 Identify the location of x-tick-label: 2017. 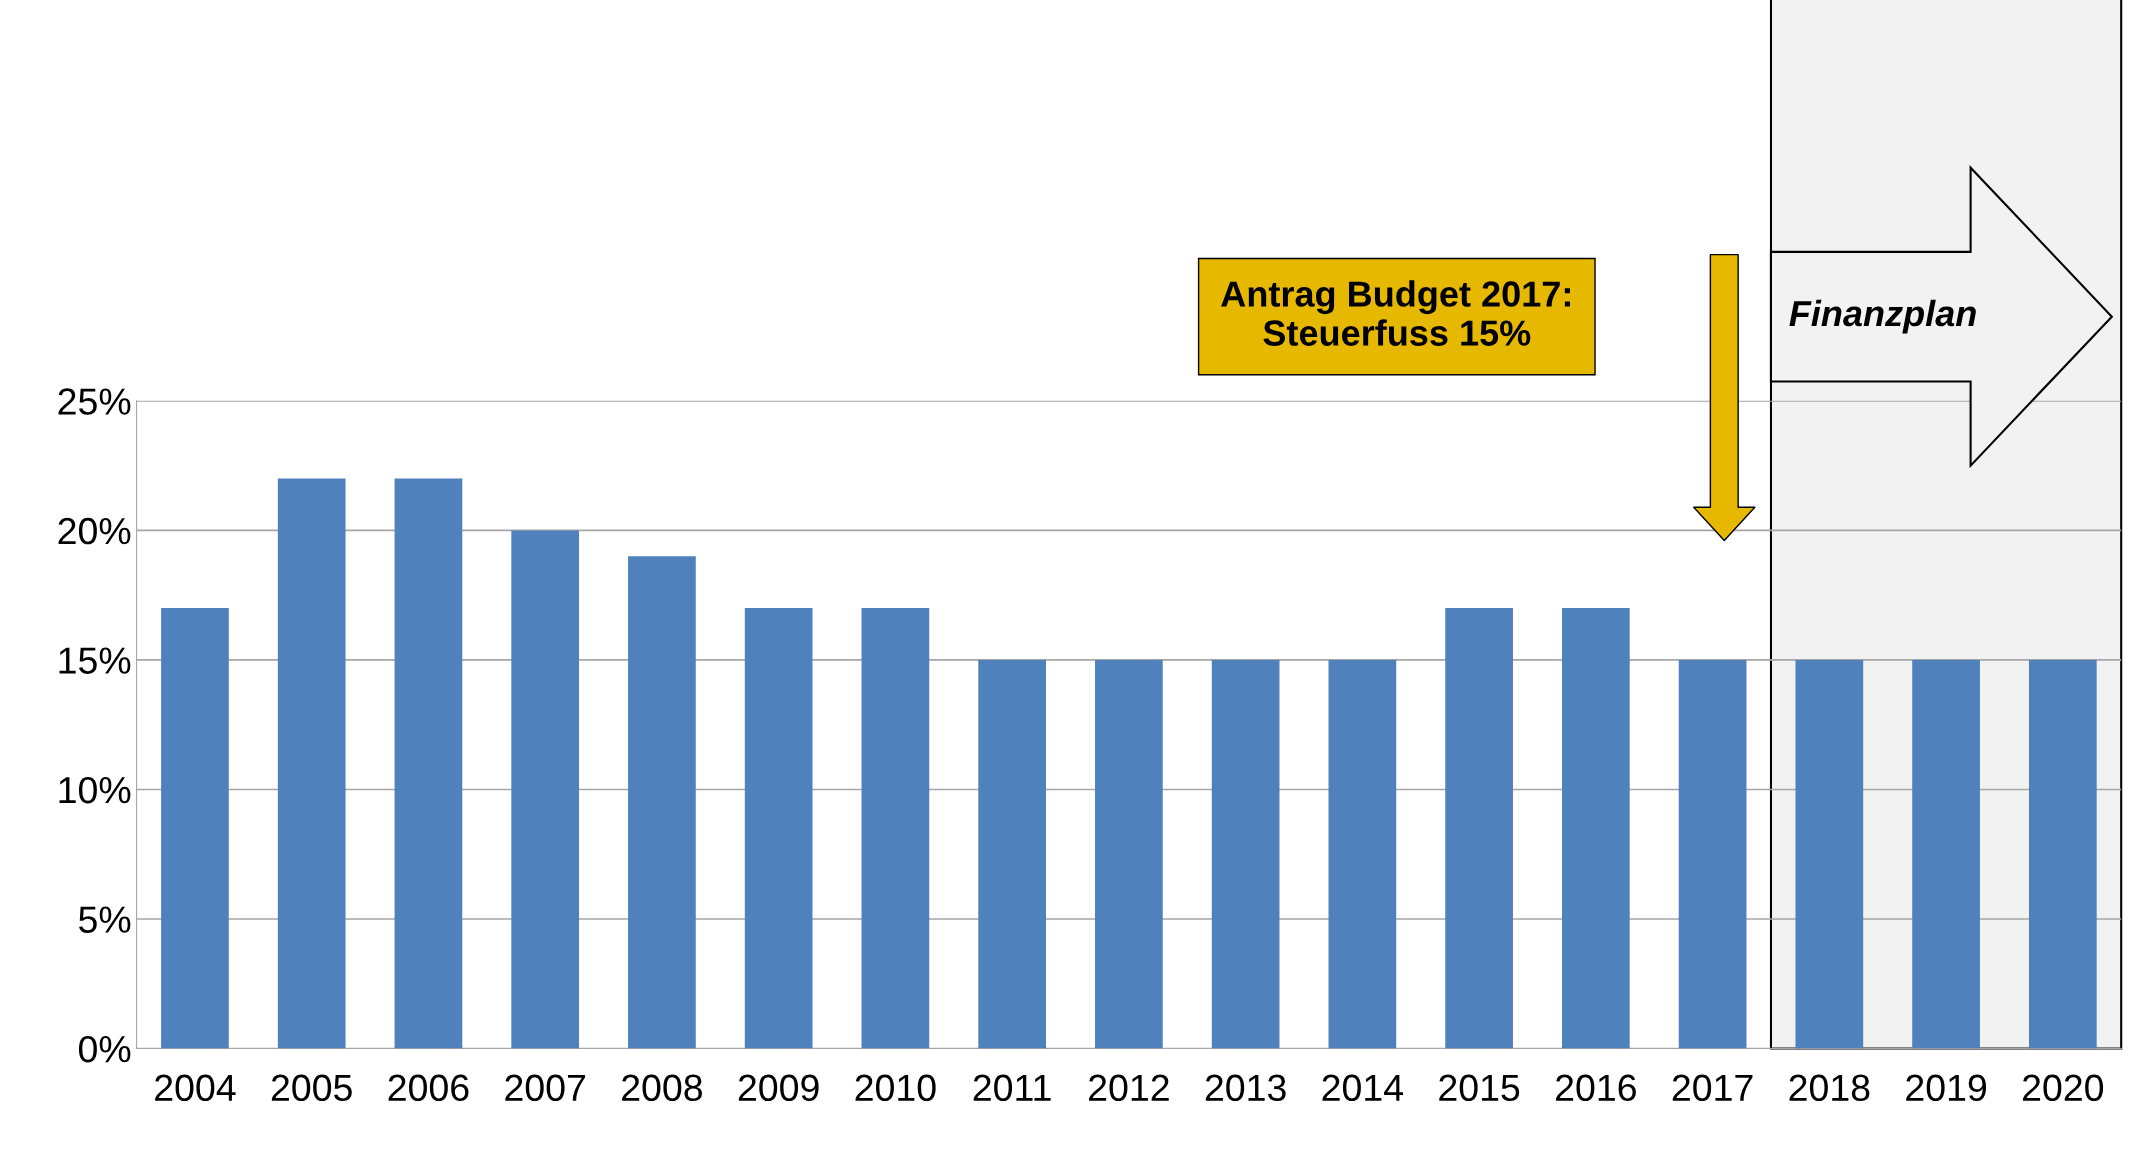
(1712, 1088).